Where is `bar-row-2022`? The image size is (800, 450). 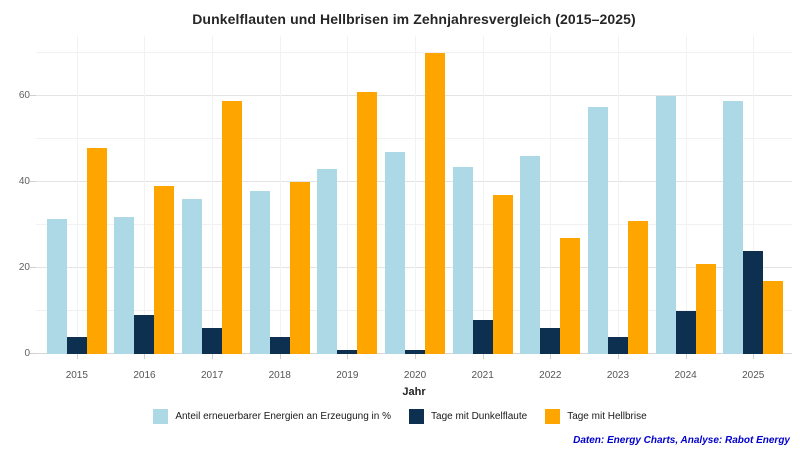 bar-row-2022 is located at coordinates (550, 255).